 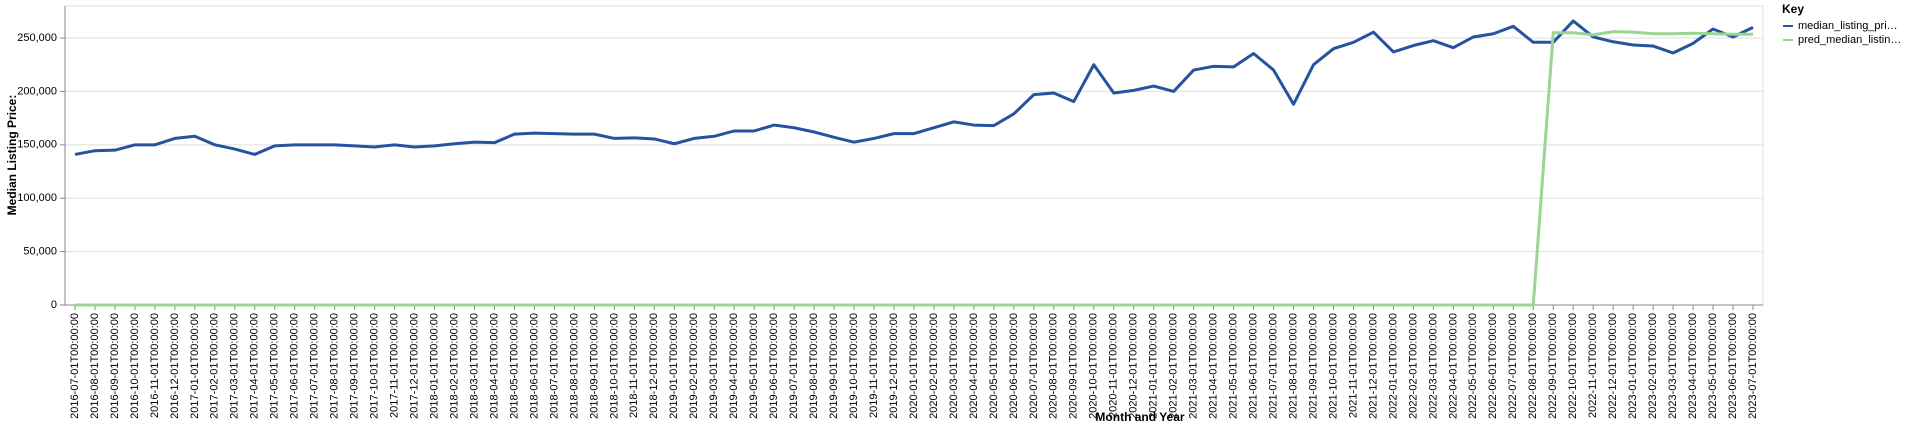 I want to click on x-tick-label: 2018-10-01T00:00:00, so click(x=614, y=366).